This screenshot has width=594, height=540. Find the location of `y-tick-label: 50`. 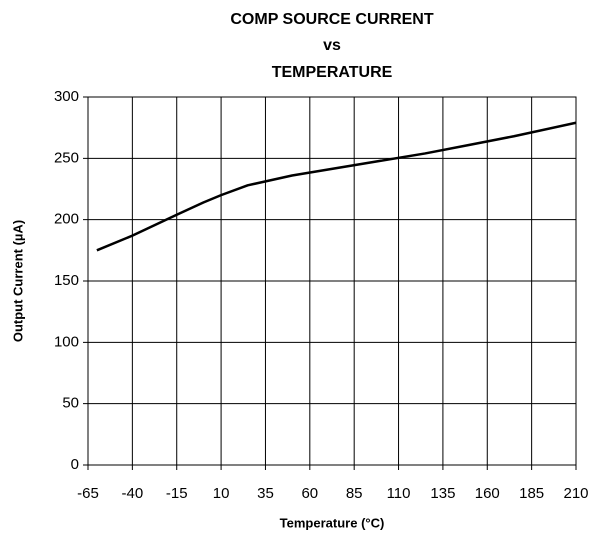

y-tick-label: 50 is located at coordinates (70, 403).